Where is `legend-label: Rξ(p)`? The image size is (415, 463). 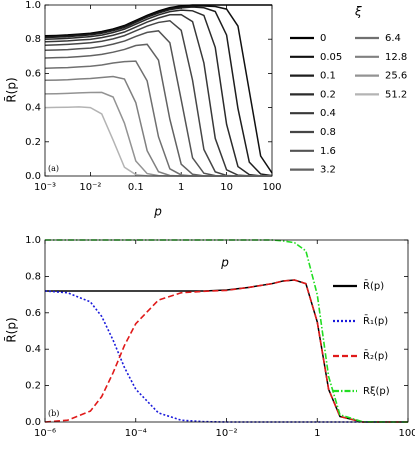 legend-label: Rξ(p) is located at coordinates (376, 391).